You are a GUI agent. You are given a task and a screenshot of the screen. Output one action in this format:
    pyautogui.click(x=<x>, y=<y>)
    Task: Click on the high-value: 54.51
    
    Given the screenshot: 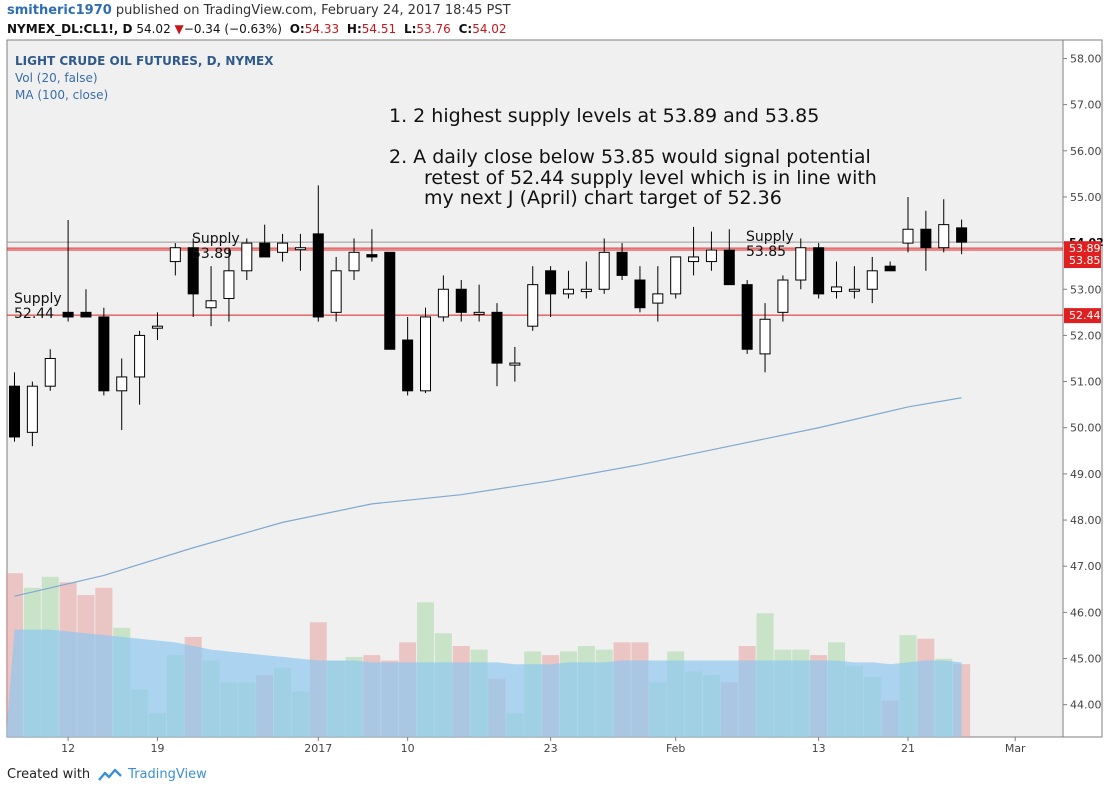 What is the action you would take?
    pyautogui.click(x=379, y=29)
    